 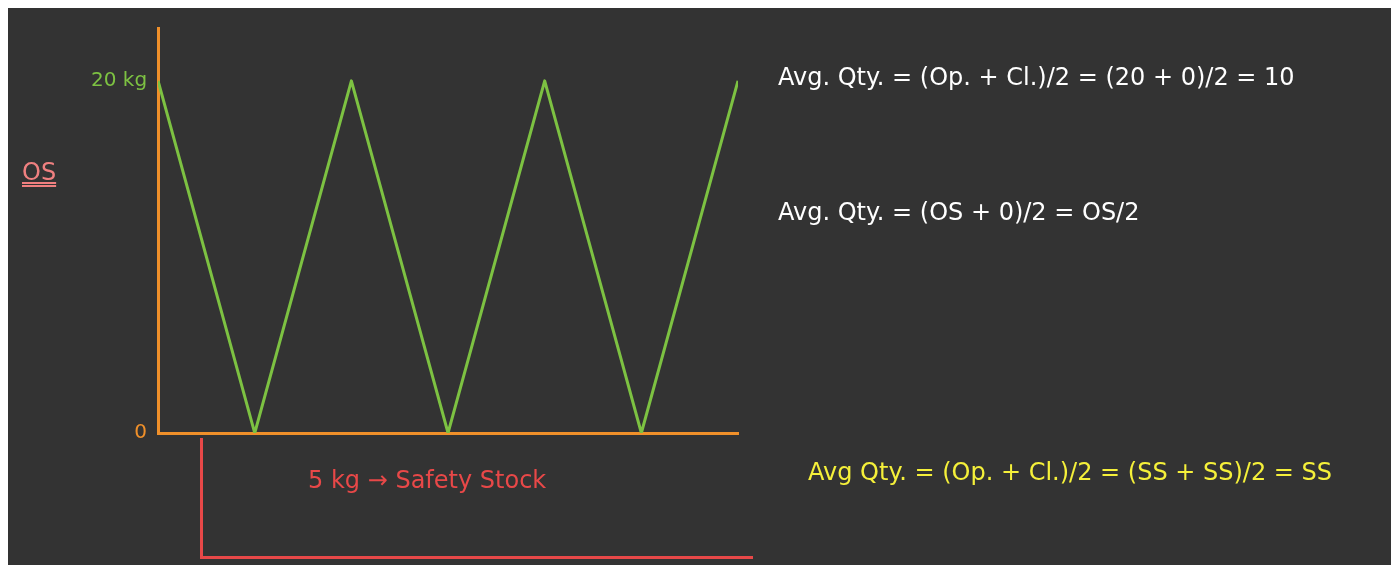 I want to click on text: Avg Qty. = (Op. + Cl.)/2 = (SS + SS)/2 = SS, so click(x=1070, y=472).